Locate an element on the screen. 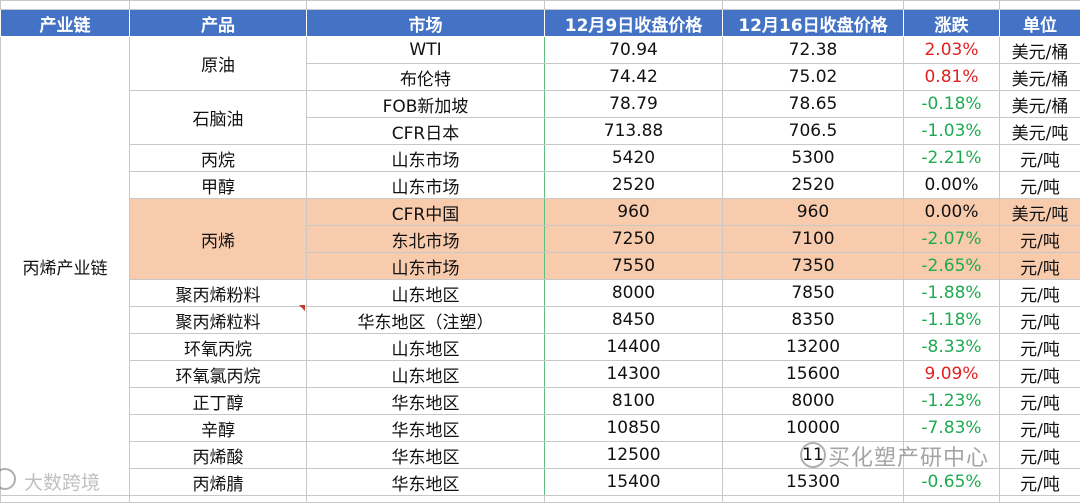  change-cell: -0.65% is located at coordinates (952, 482).